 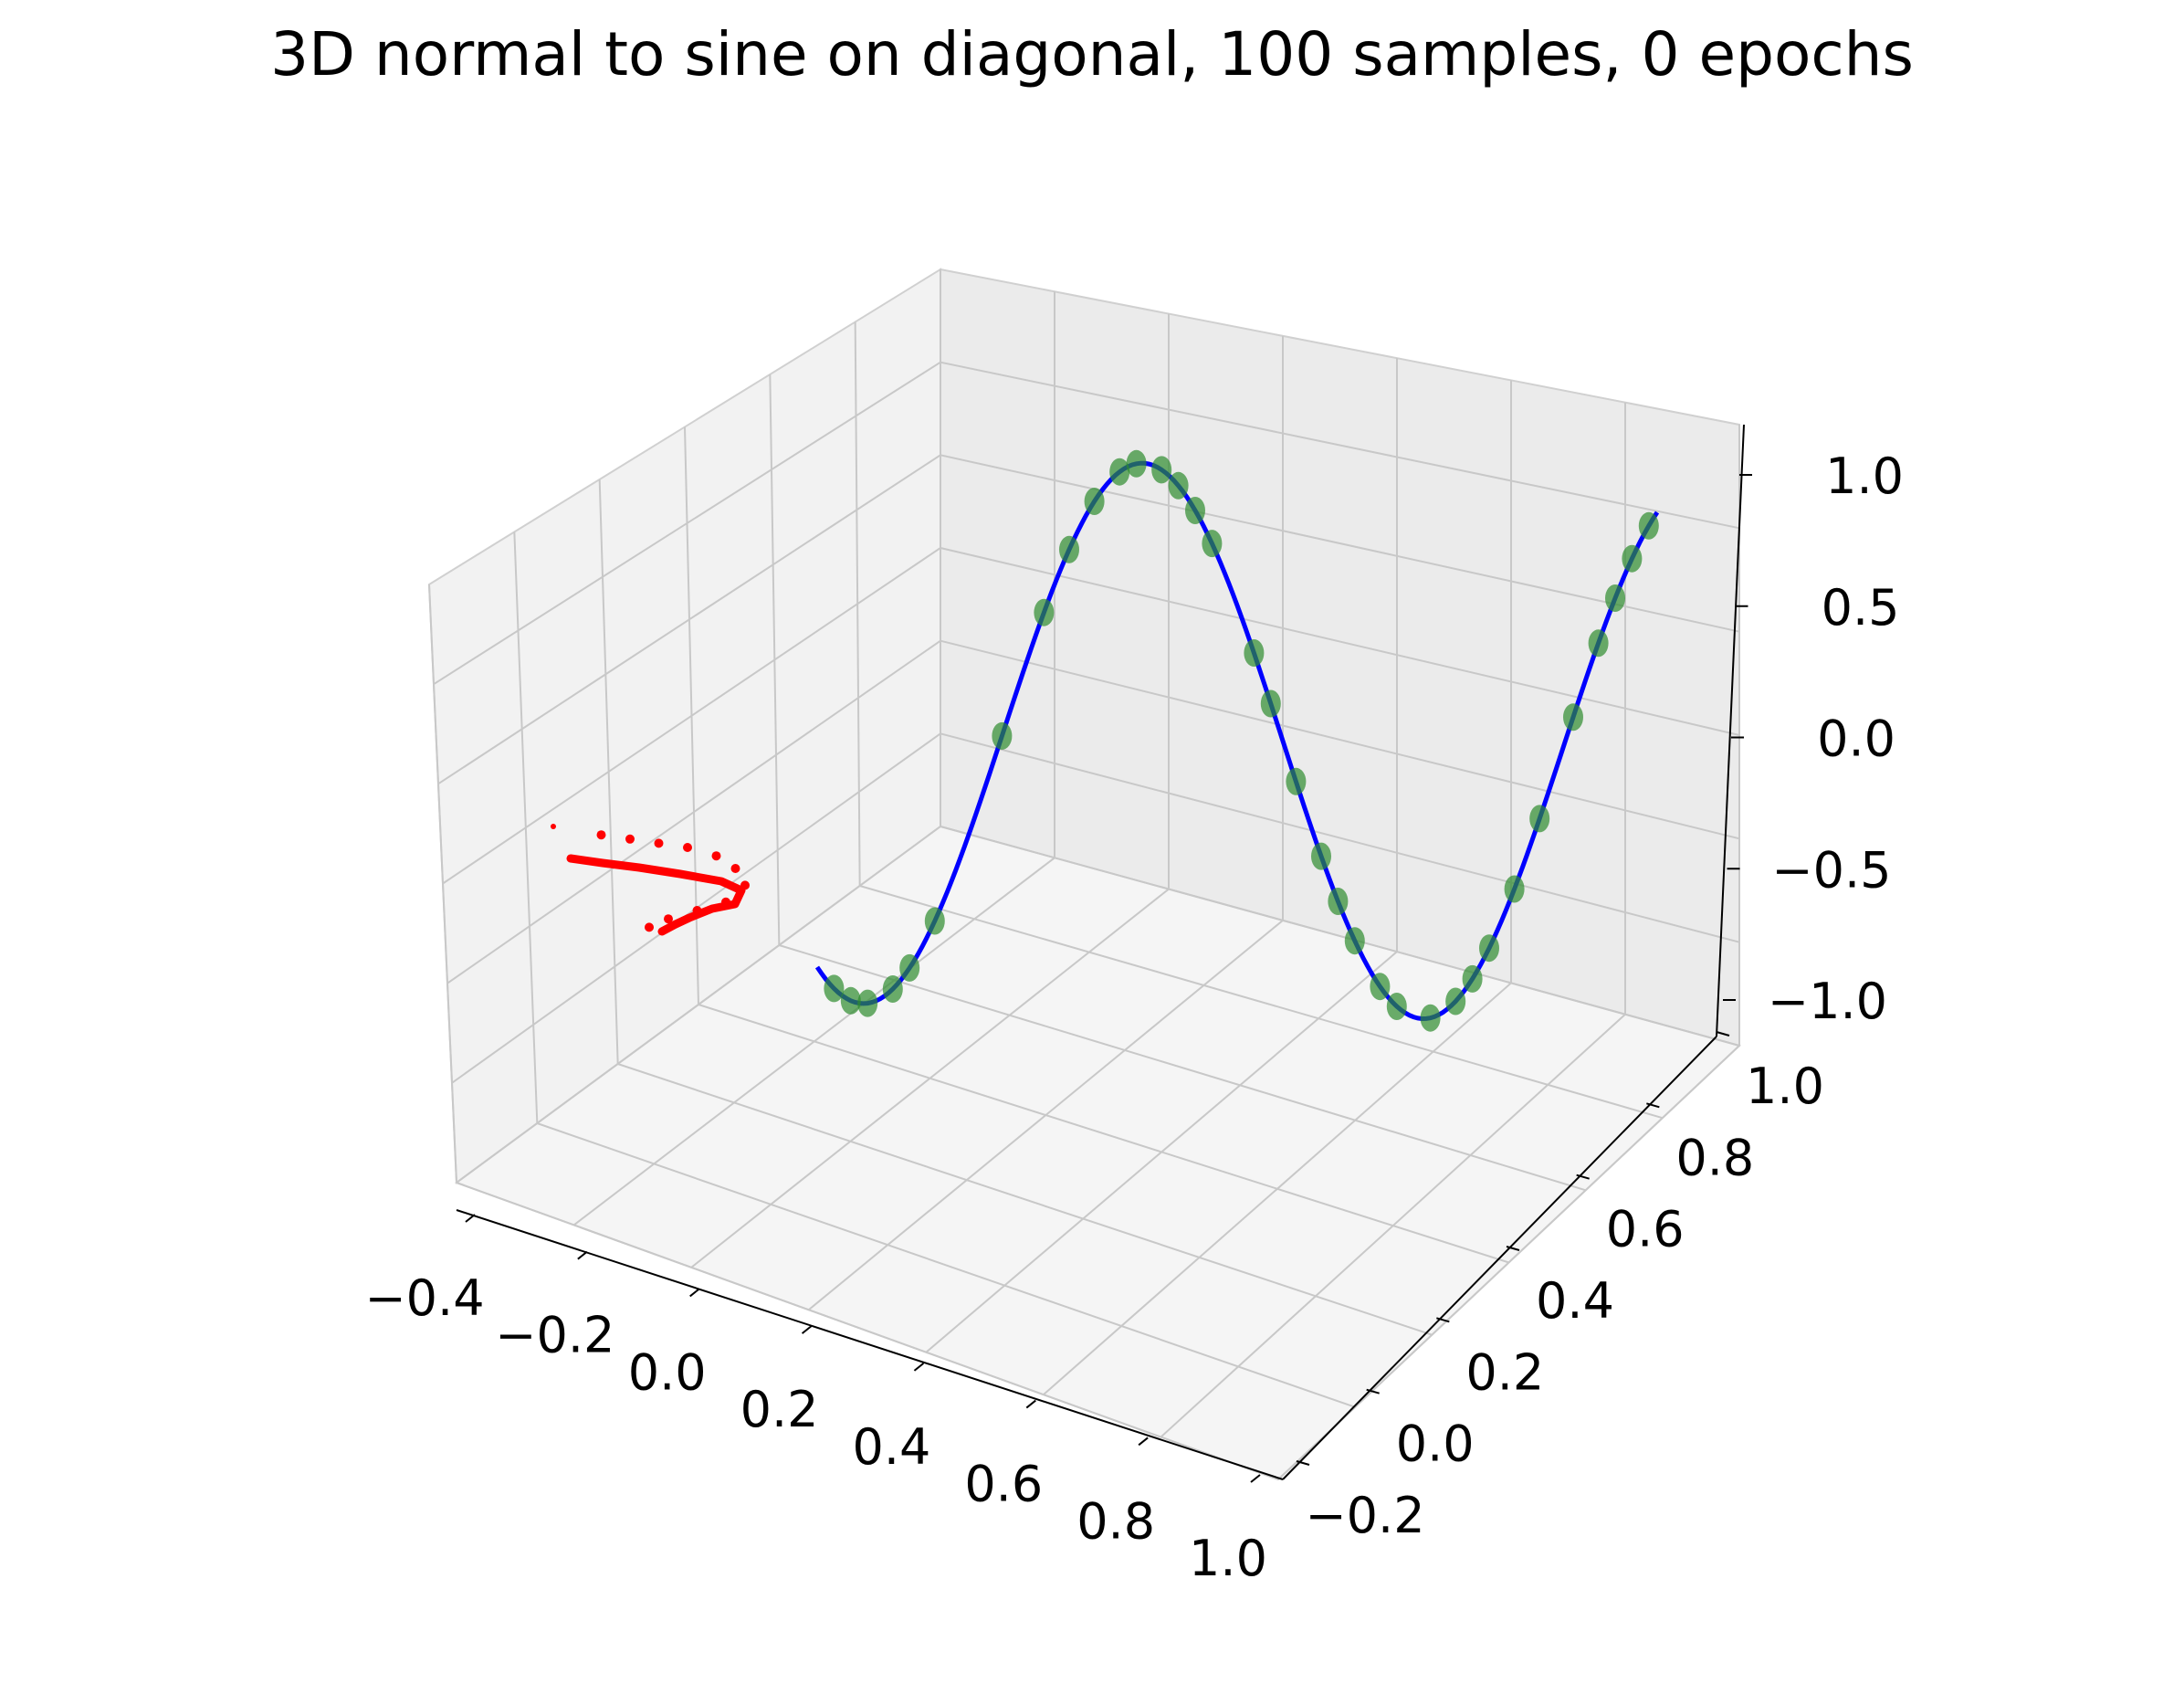 I want to click on z-tick-label: 0.5, so click(x=1861, y=608).